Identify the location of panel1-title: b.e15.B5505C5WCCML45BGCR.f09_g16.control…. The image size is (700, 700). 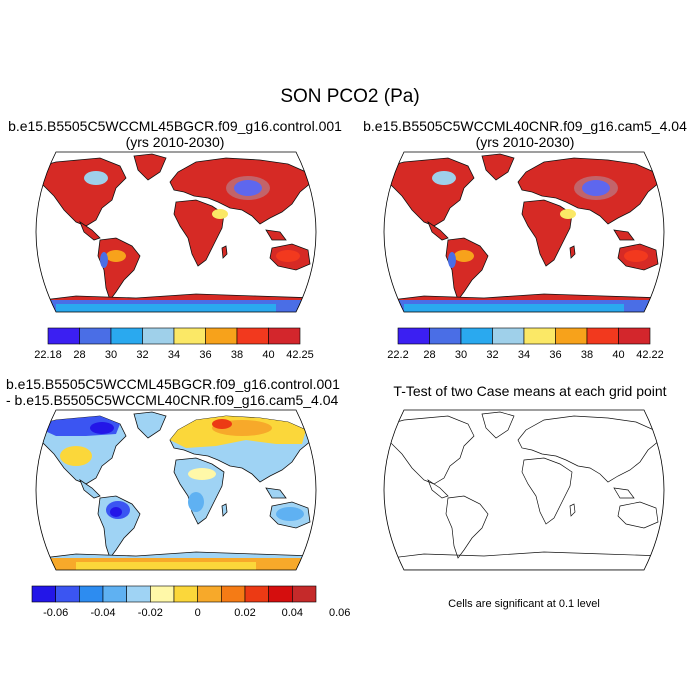
(175, 134).